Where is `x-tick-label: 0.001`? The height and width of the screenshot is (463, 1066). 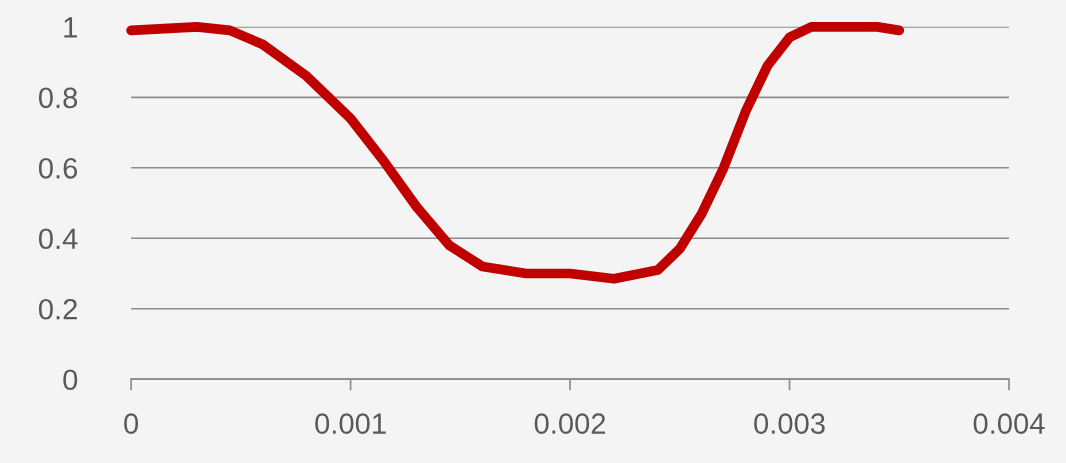
x-tick-label: 0.001 is located at coordinates (350, 423).